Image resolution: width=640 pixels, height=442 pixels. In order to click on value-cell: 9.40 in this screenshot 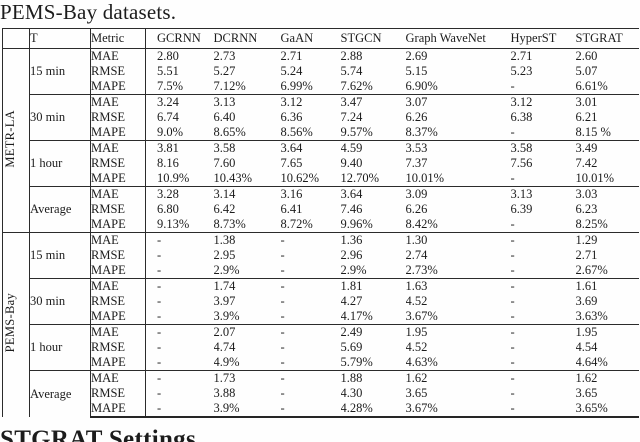, I will do `click(351, 163)`.